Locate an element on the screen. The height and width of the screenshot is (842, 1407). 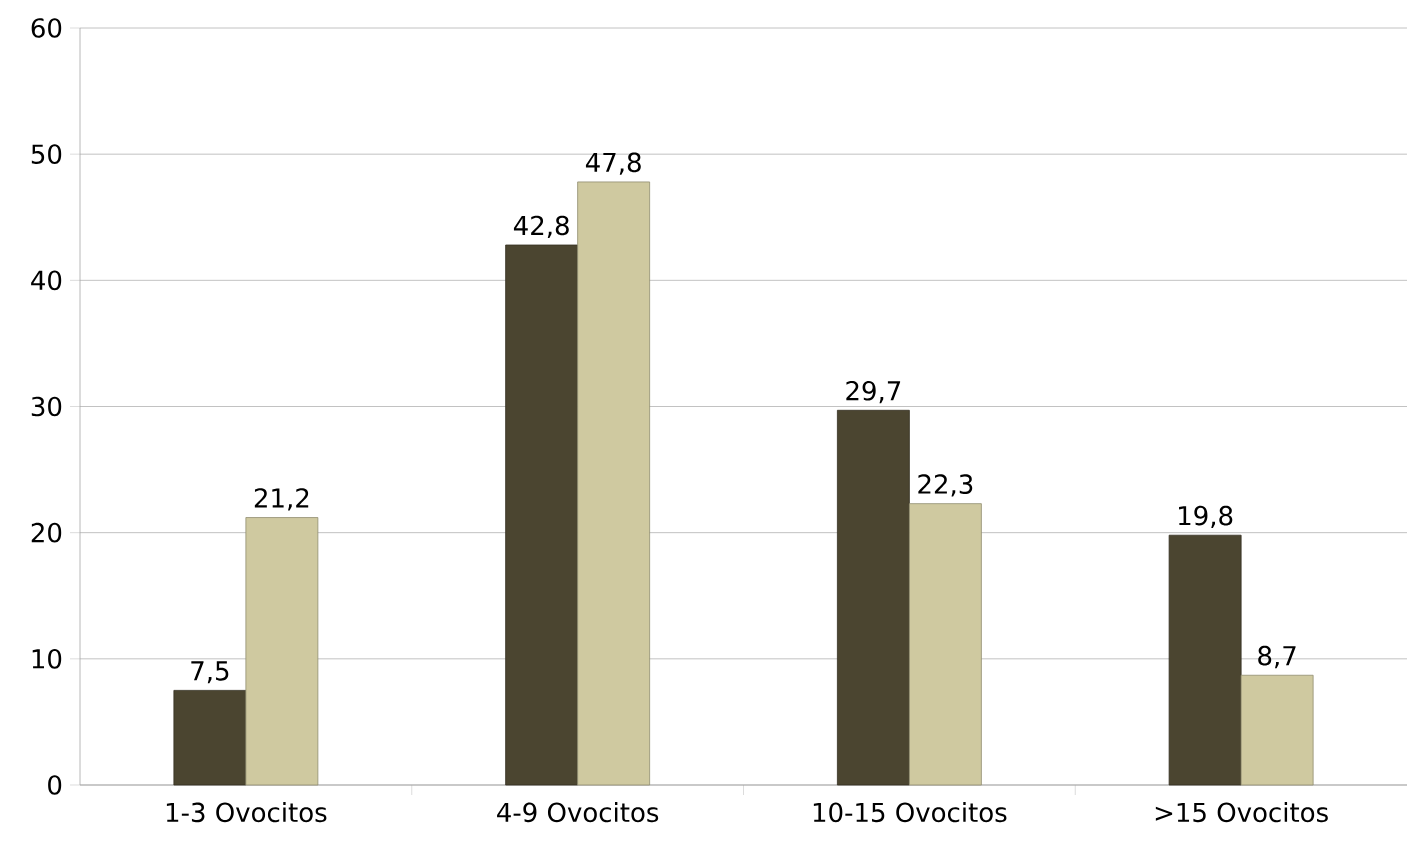
y-tick-label: 30 is located at coordinates (46, 406).